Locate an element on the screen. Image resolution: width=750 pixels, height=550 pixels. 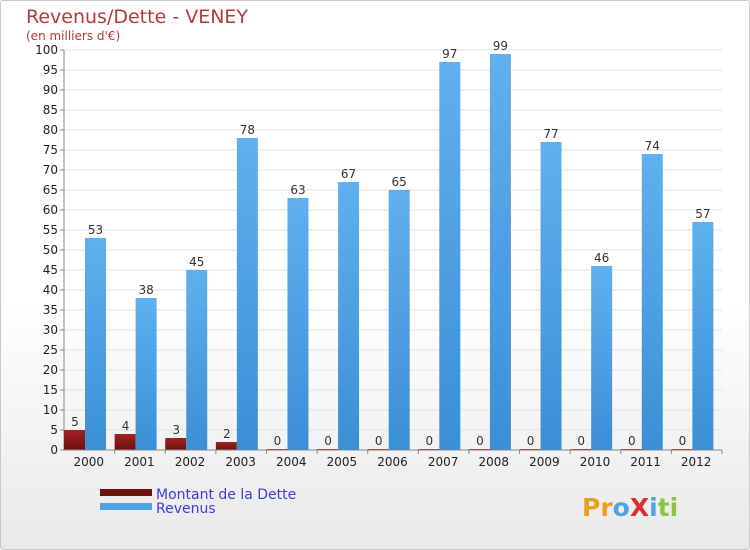
data-label-revenus: 63 is located at coordinates (297, 190).